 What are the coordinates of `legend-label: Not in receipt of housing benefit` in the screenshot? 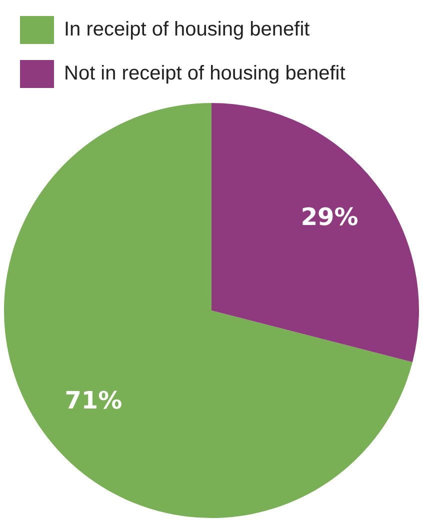 It's located at (205, 73).